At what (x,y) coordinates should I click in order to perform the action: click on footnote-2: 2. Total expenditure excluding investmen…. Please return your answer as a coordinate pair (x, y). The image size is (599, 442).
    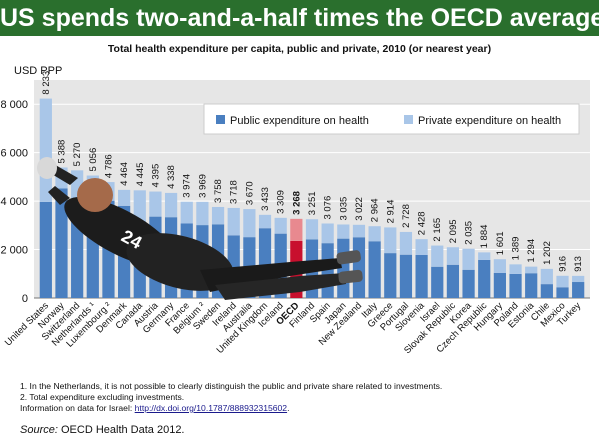
    Looking at the image, I should click on (102, 397).